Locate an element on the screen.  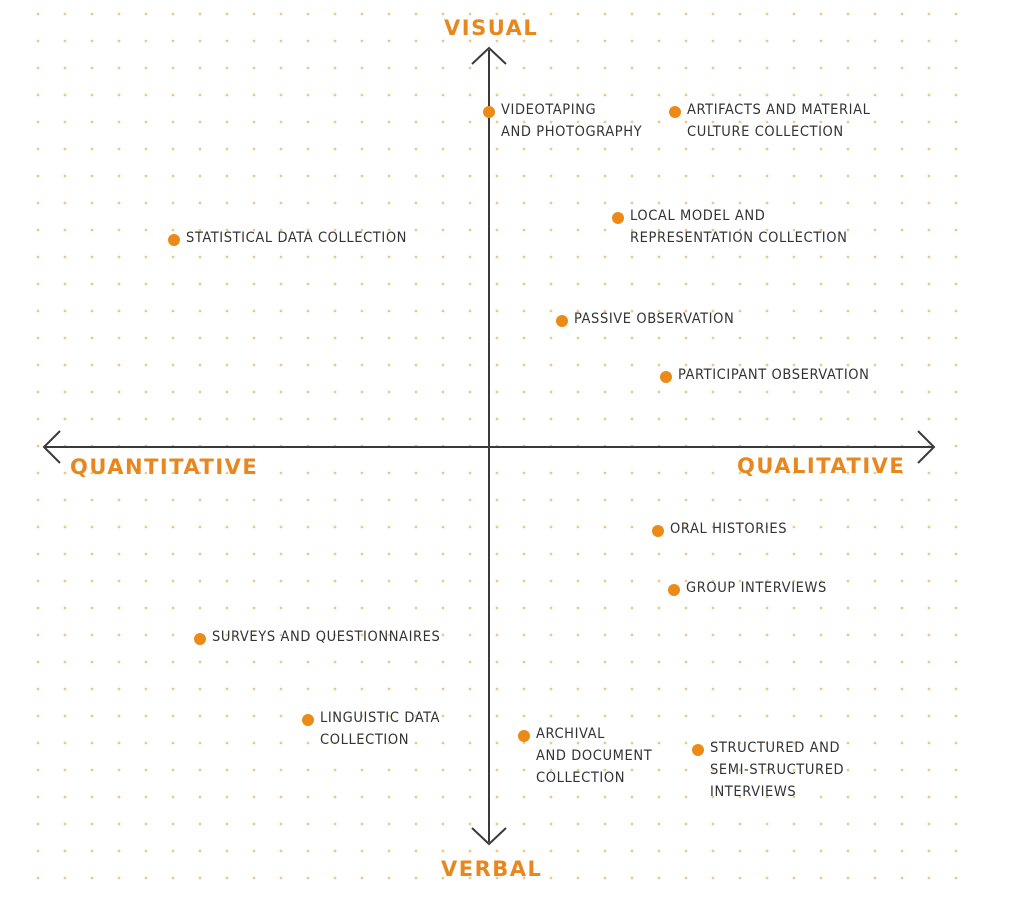
arrow-right-icon is located at coordinates (926, 447).